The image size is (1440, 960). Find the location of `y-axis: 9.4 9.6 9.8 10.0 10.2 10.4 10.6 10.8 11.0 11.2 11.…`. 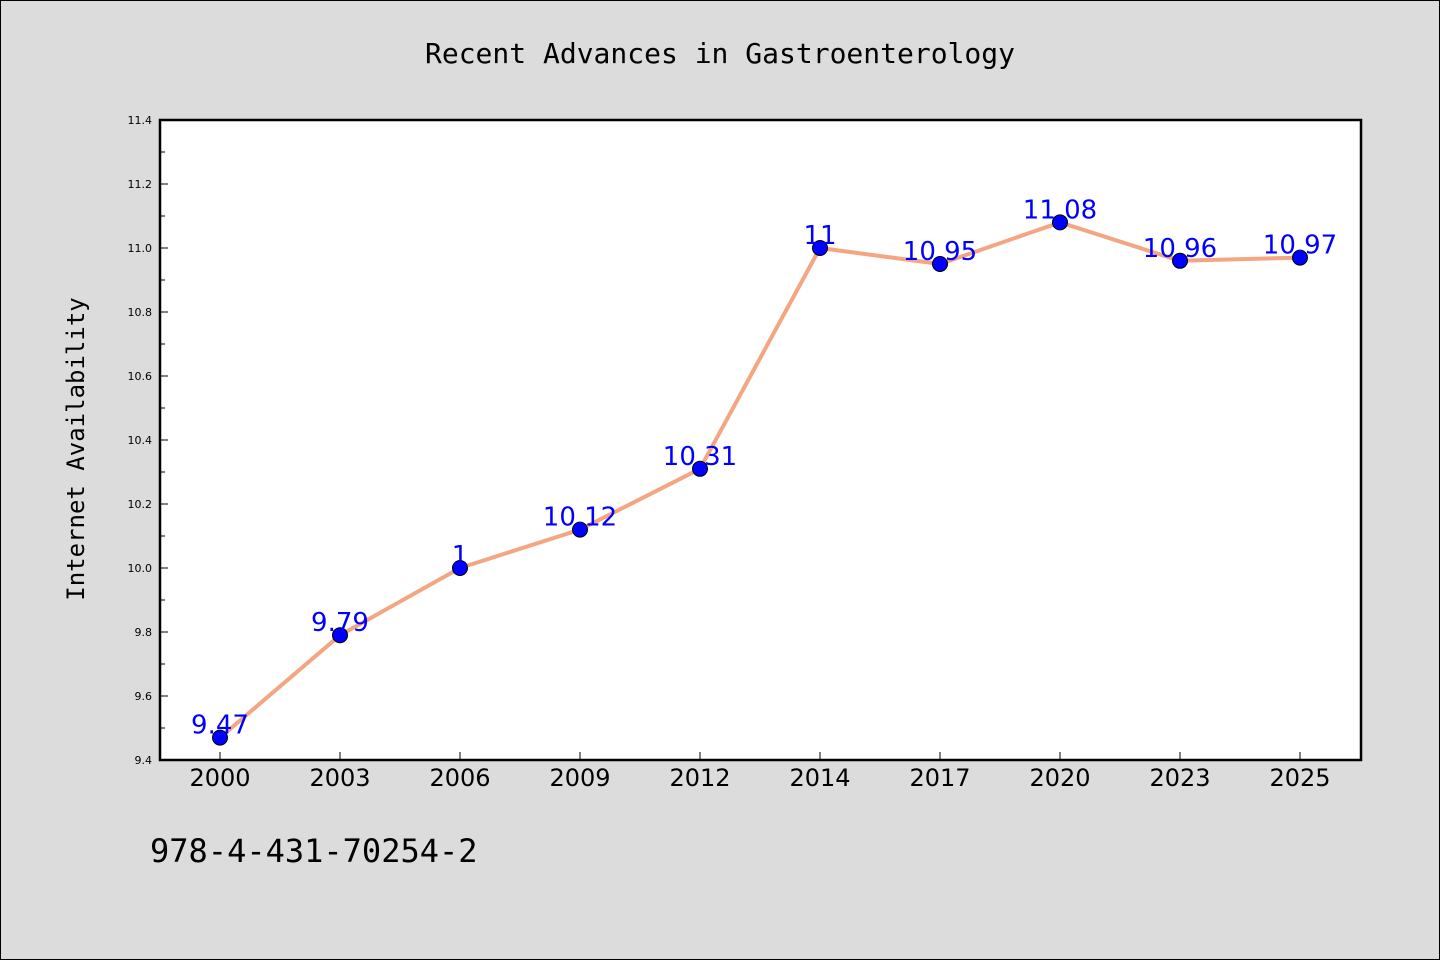

y-axis: 9.4 9.6 9.8 10.0 10.2 10.4 10.6 10.8 11.0 11.2 11.… is located at coordinates (148, 440).